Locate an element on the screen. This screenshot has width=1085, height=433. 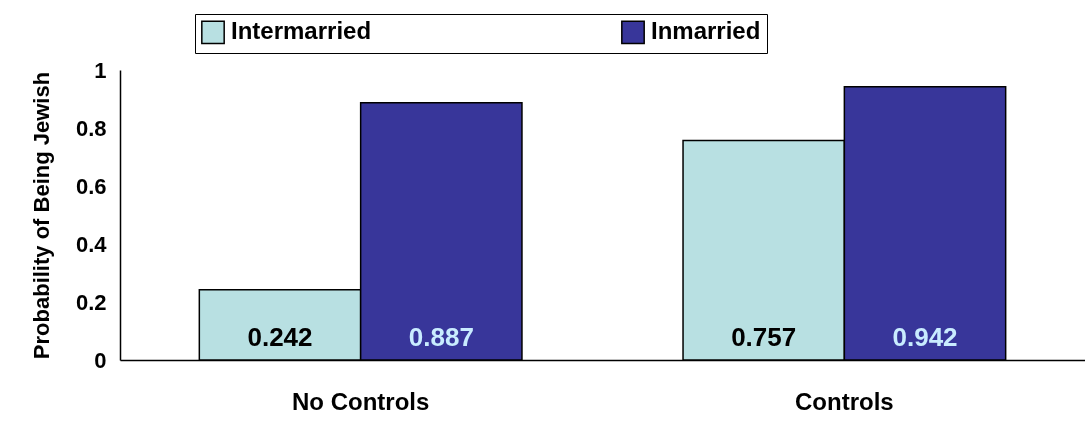
legend-label: Intermarried is located at coordinates (301, 31).